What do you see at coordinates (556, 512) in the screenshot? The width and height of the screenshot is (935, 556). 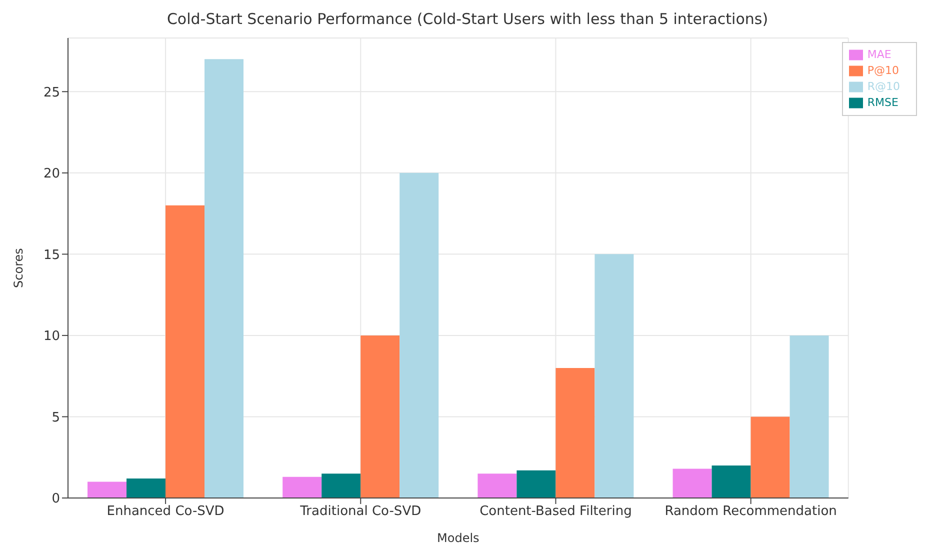 I see `x-tick-label: Content-Based Filtering` at bounding box center [556, 512].